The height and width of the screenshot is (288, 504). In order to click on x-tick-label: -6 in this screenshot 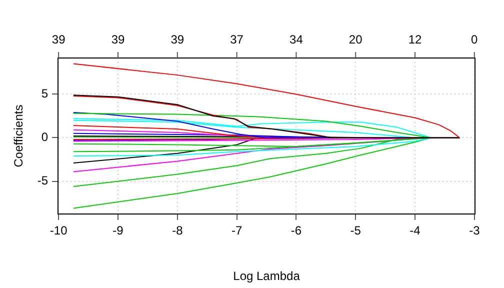, I will do `click(296, 231)`.